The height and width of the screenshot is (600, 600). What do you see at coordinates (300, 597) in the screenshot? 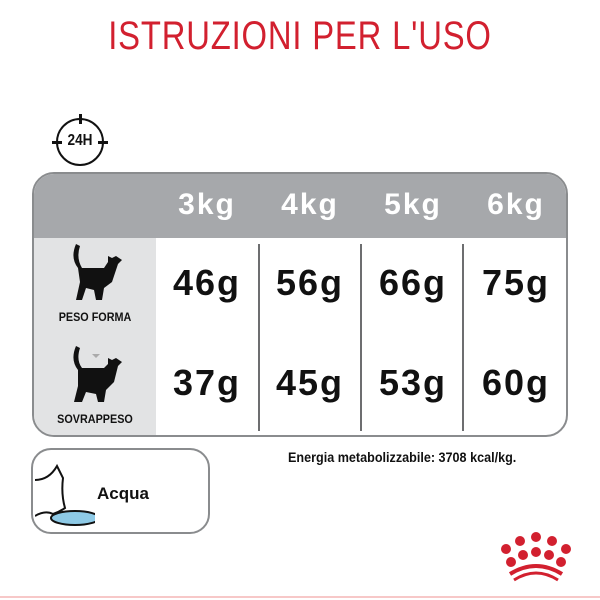
I see `bottom-divider` at bounding box center [300, 597].